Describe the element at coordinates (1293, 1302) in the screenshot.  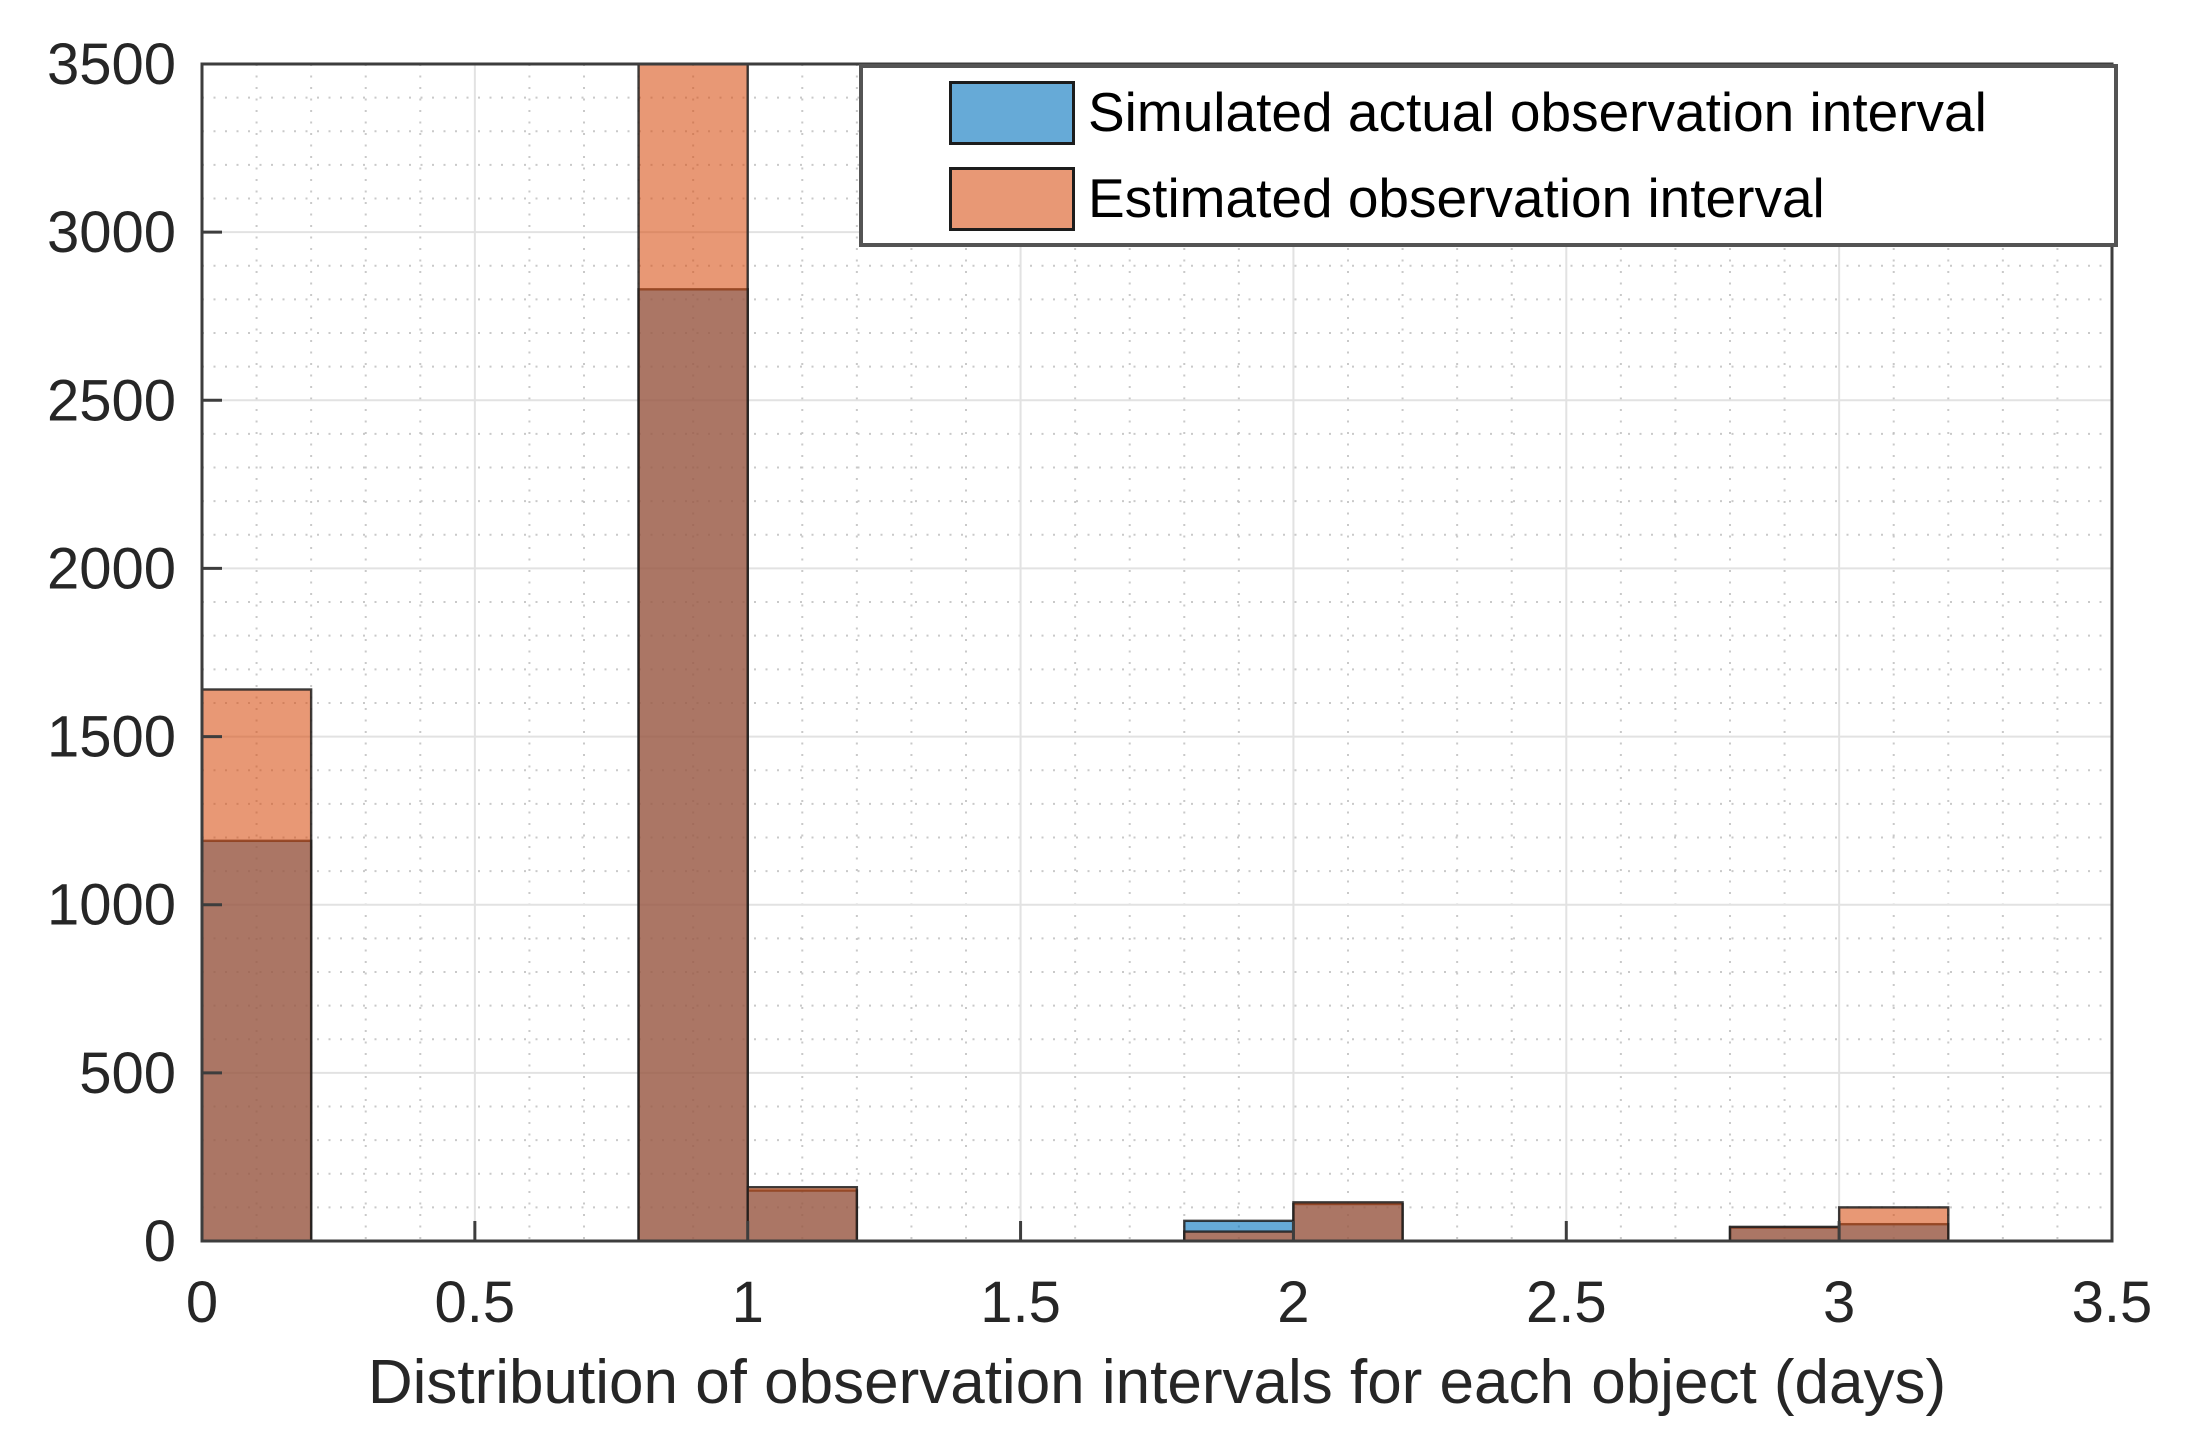
I see `x-tick-label: 2` at that location.